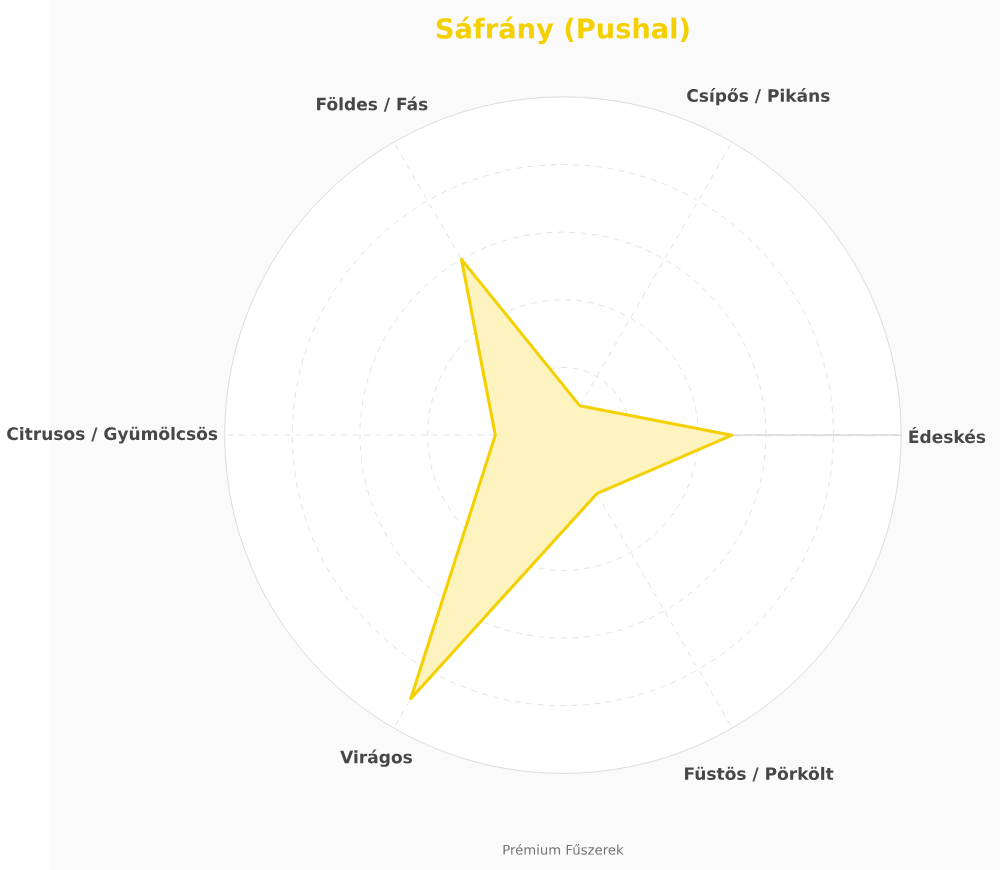 The image size is (1000, 870). Describe the element at coordinates (112, 435) in the screenshot. I see `spoke-label: Citrusos / Gyümölcsös` at that location.